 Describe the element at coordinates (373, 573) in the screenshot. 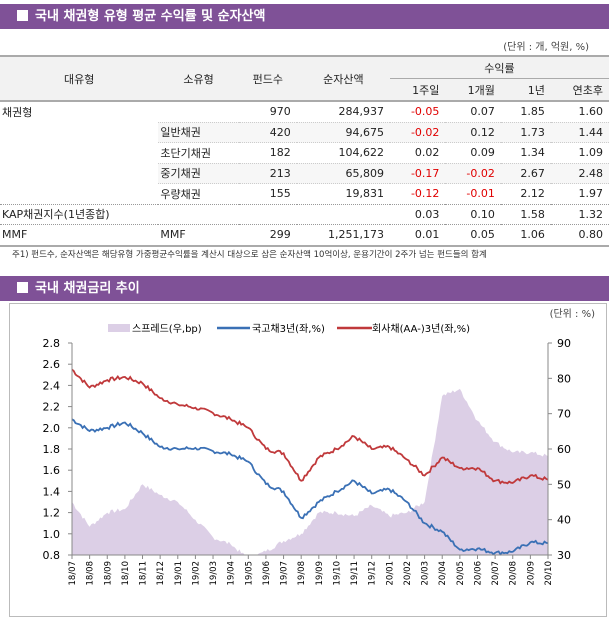

I see `x-tick-label: 19/12` at that location.